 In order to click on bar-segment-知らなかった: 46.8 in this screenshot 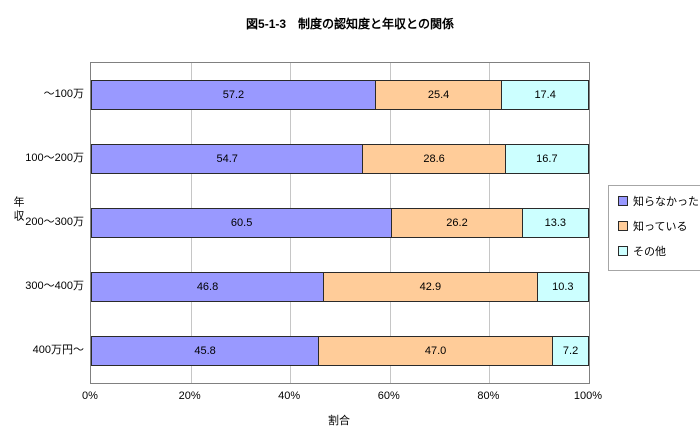, I will do `click(208, 287)`.